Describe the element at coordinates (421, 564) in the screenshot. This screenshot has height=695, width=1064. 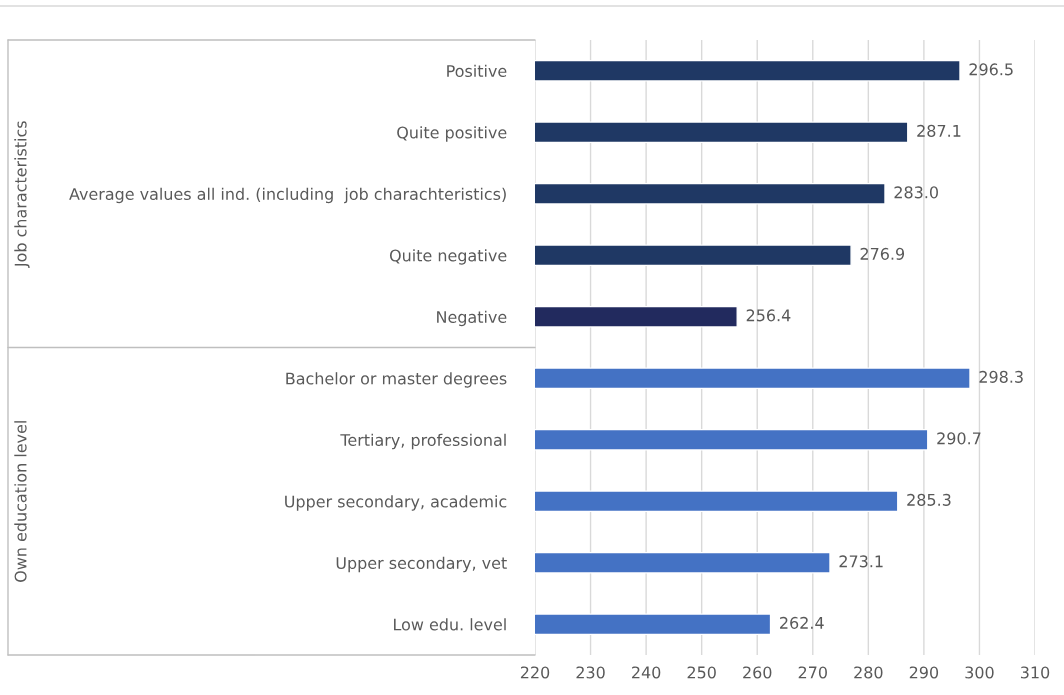
I see `y-tick-label: Upper secondary, vet` at that location.